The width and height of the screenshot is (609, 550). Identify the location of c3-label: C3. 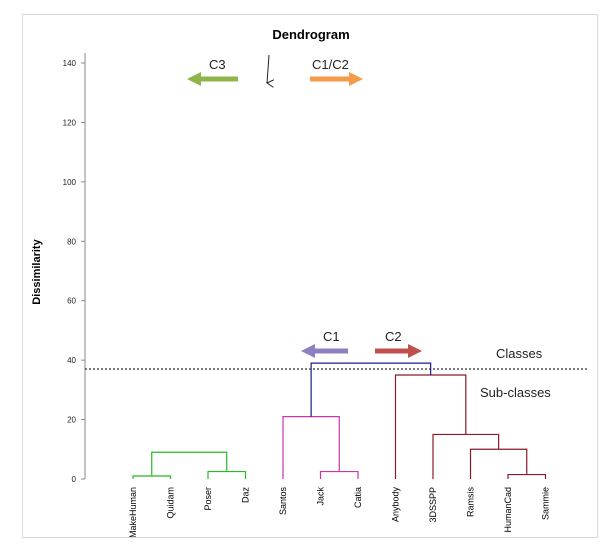
(217, 64).